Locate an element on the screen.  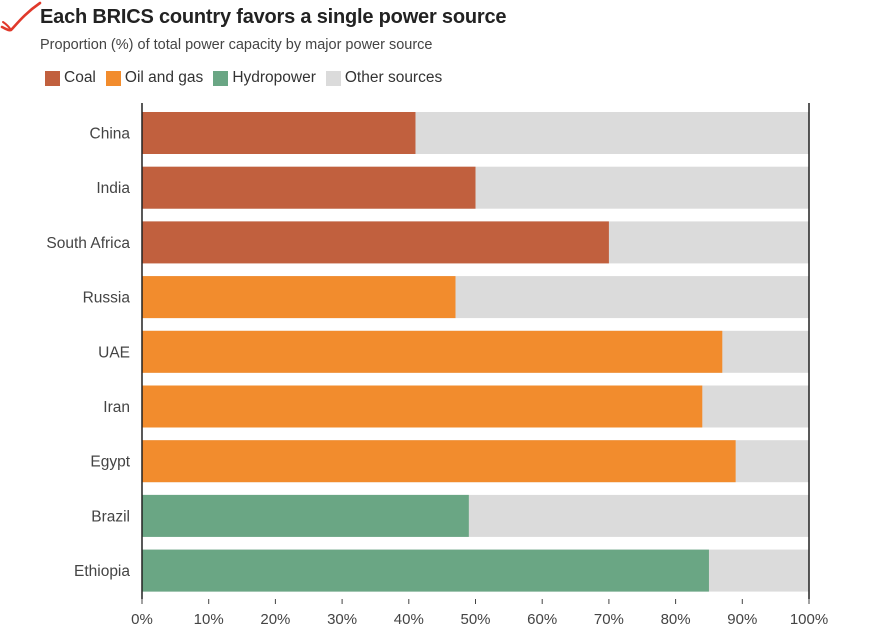
legend-swatch-other is located at coordinates (333, 78).